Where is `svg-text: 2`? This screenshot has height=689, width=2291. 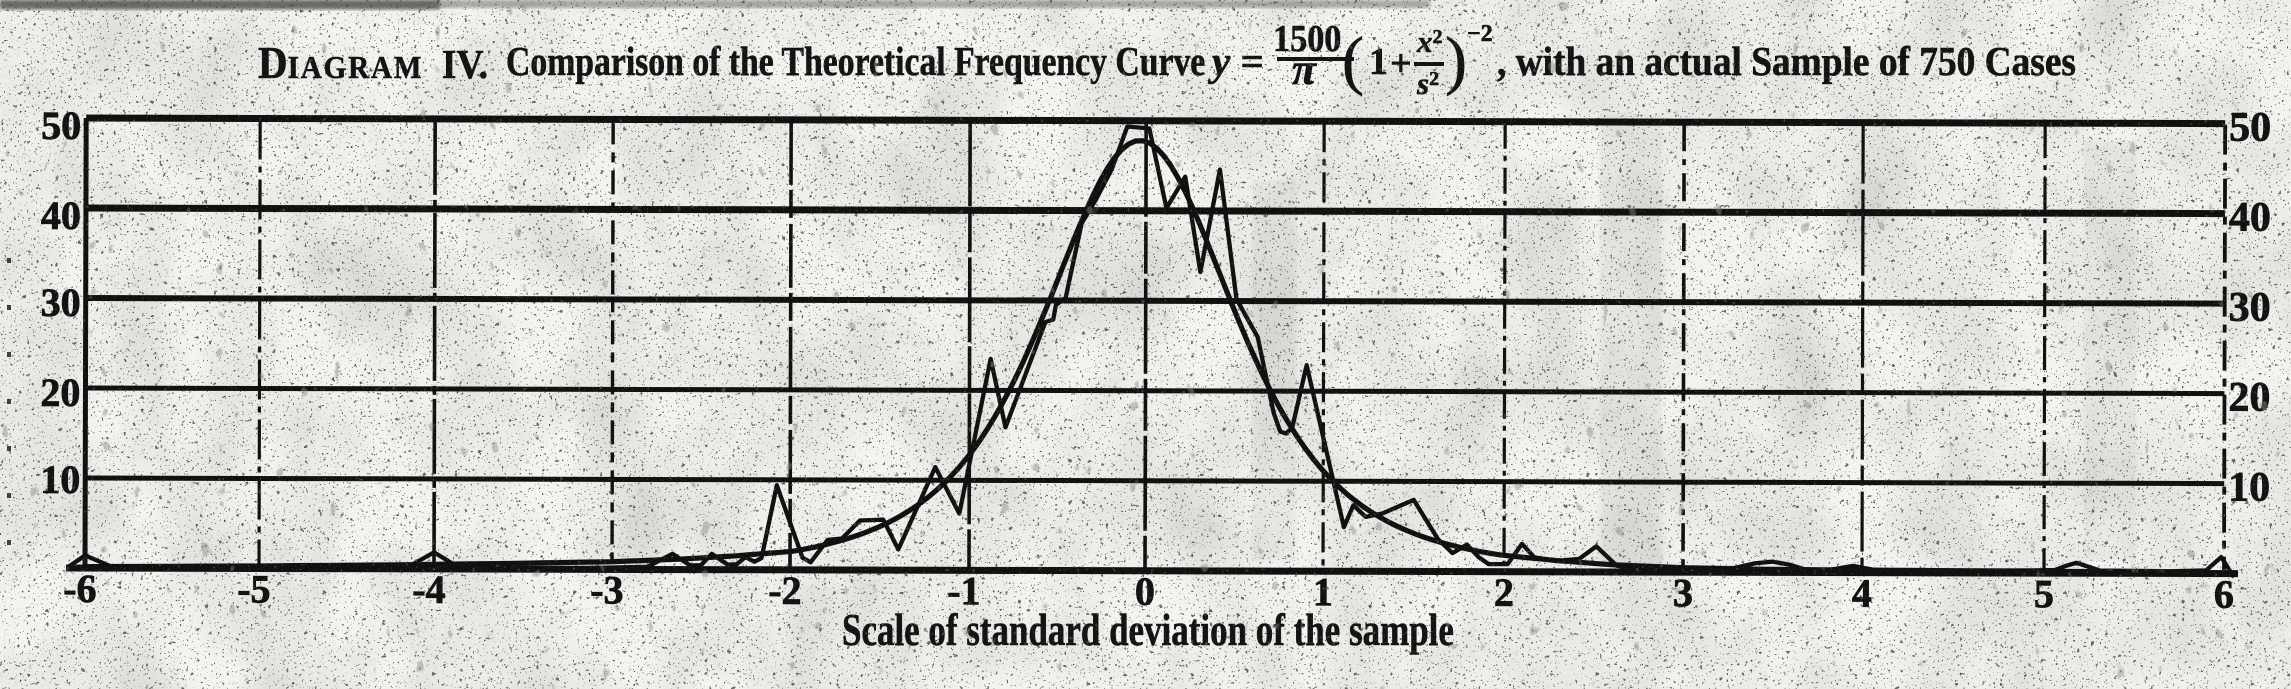 svg-text: 2 is located at coordinates (1504, 592).